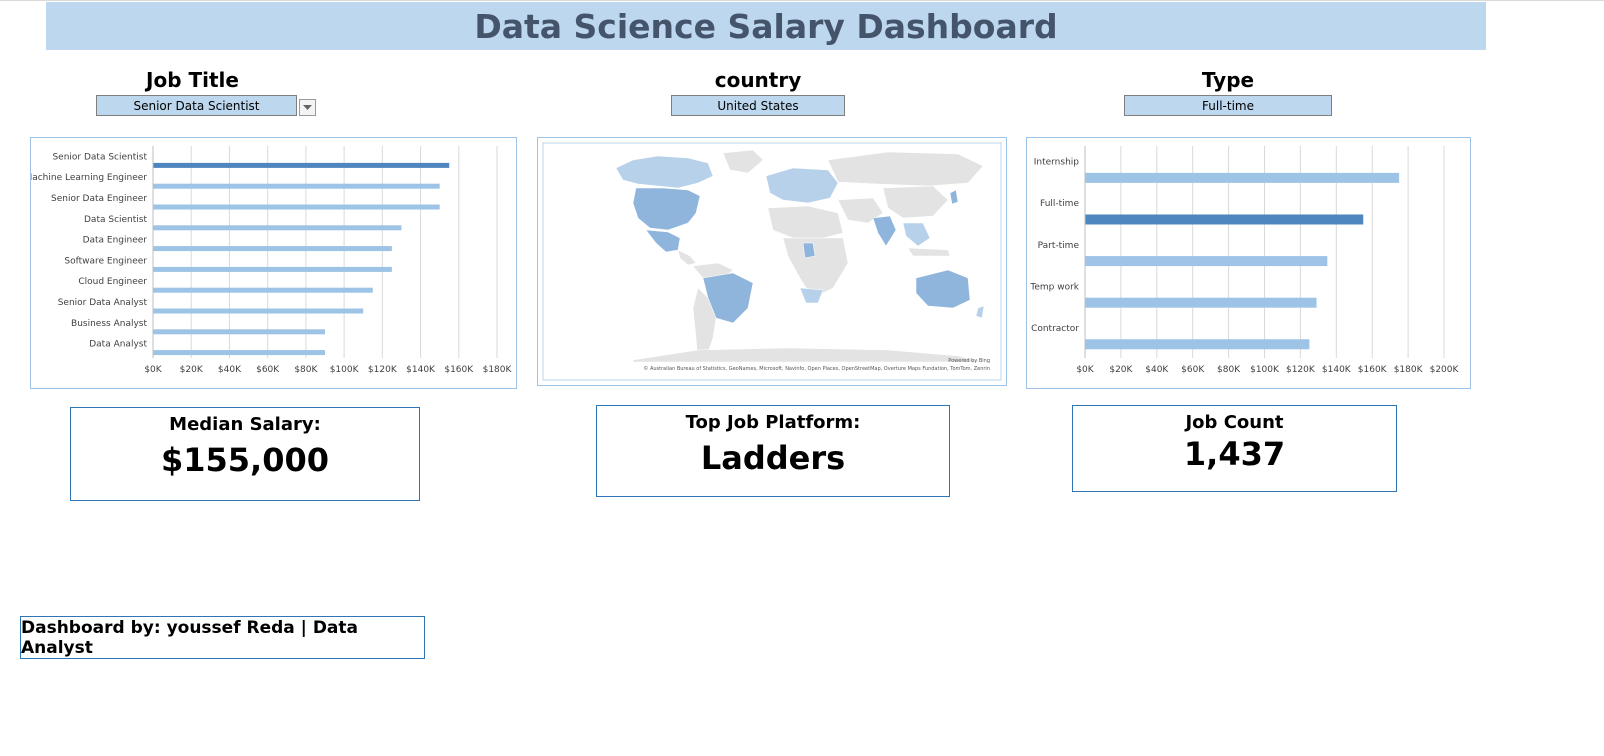 The image size is (1604, 756). Describe the element at coordinates (980, 312) in the screenshot. I see `map-region-new-zealand` at that location.